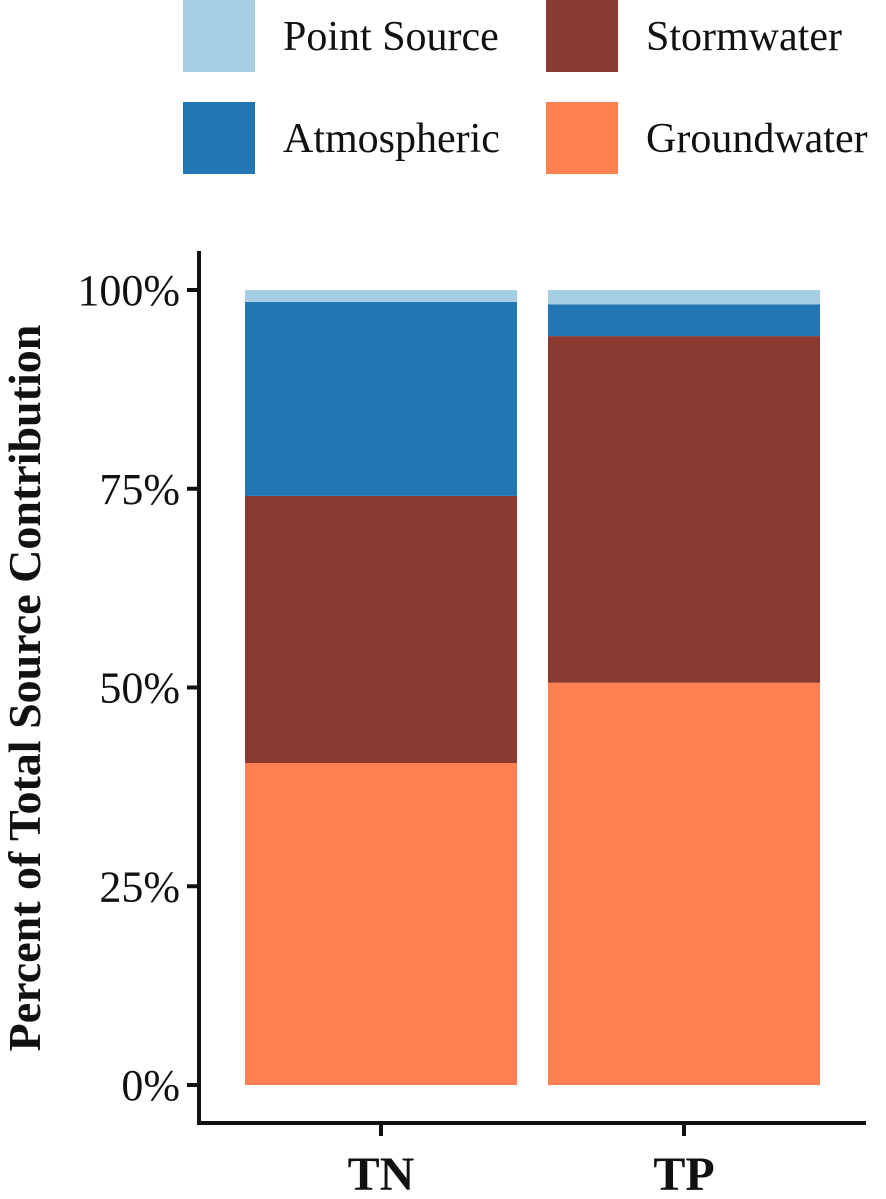 The height and width of the screenshot is (1199, 886). I want to click on y-tick-label: 100%, so click(128, 290).